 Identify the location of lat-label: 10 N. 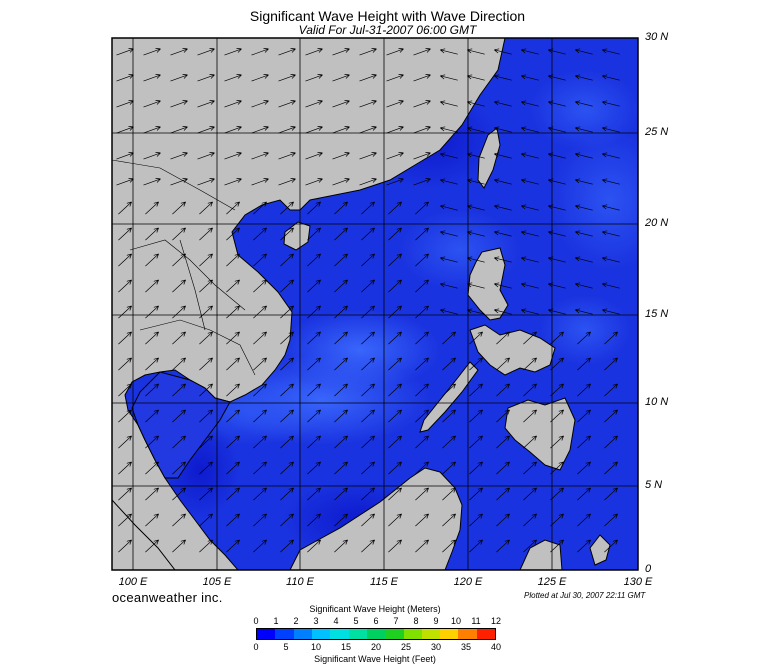
(657, 402).